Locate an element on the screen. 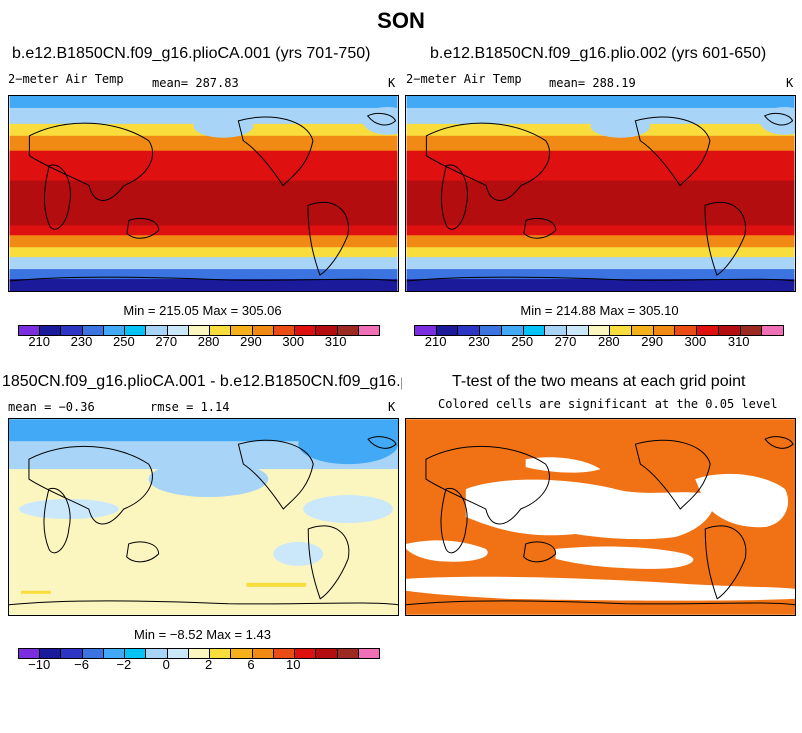 Image resolution: width=802 pixels, height=733 pixels. panel3-difference-field is located at coordinates (203, 517).